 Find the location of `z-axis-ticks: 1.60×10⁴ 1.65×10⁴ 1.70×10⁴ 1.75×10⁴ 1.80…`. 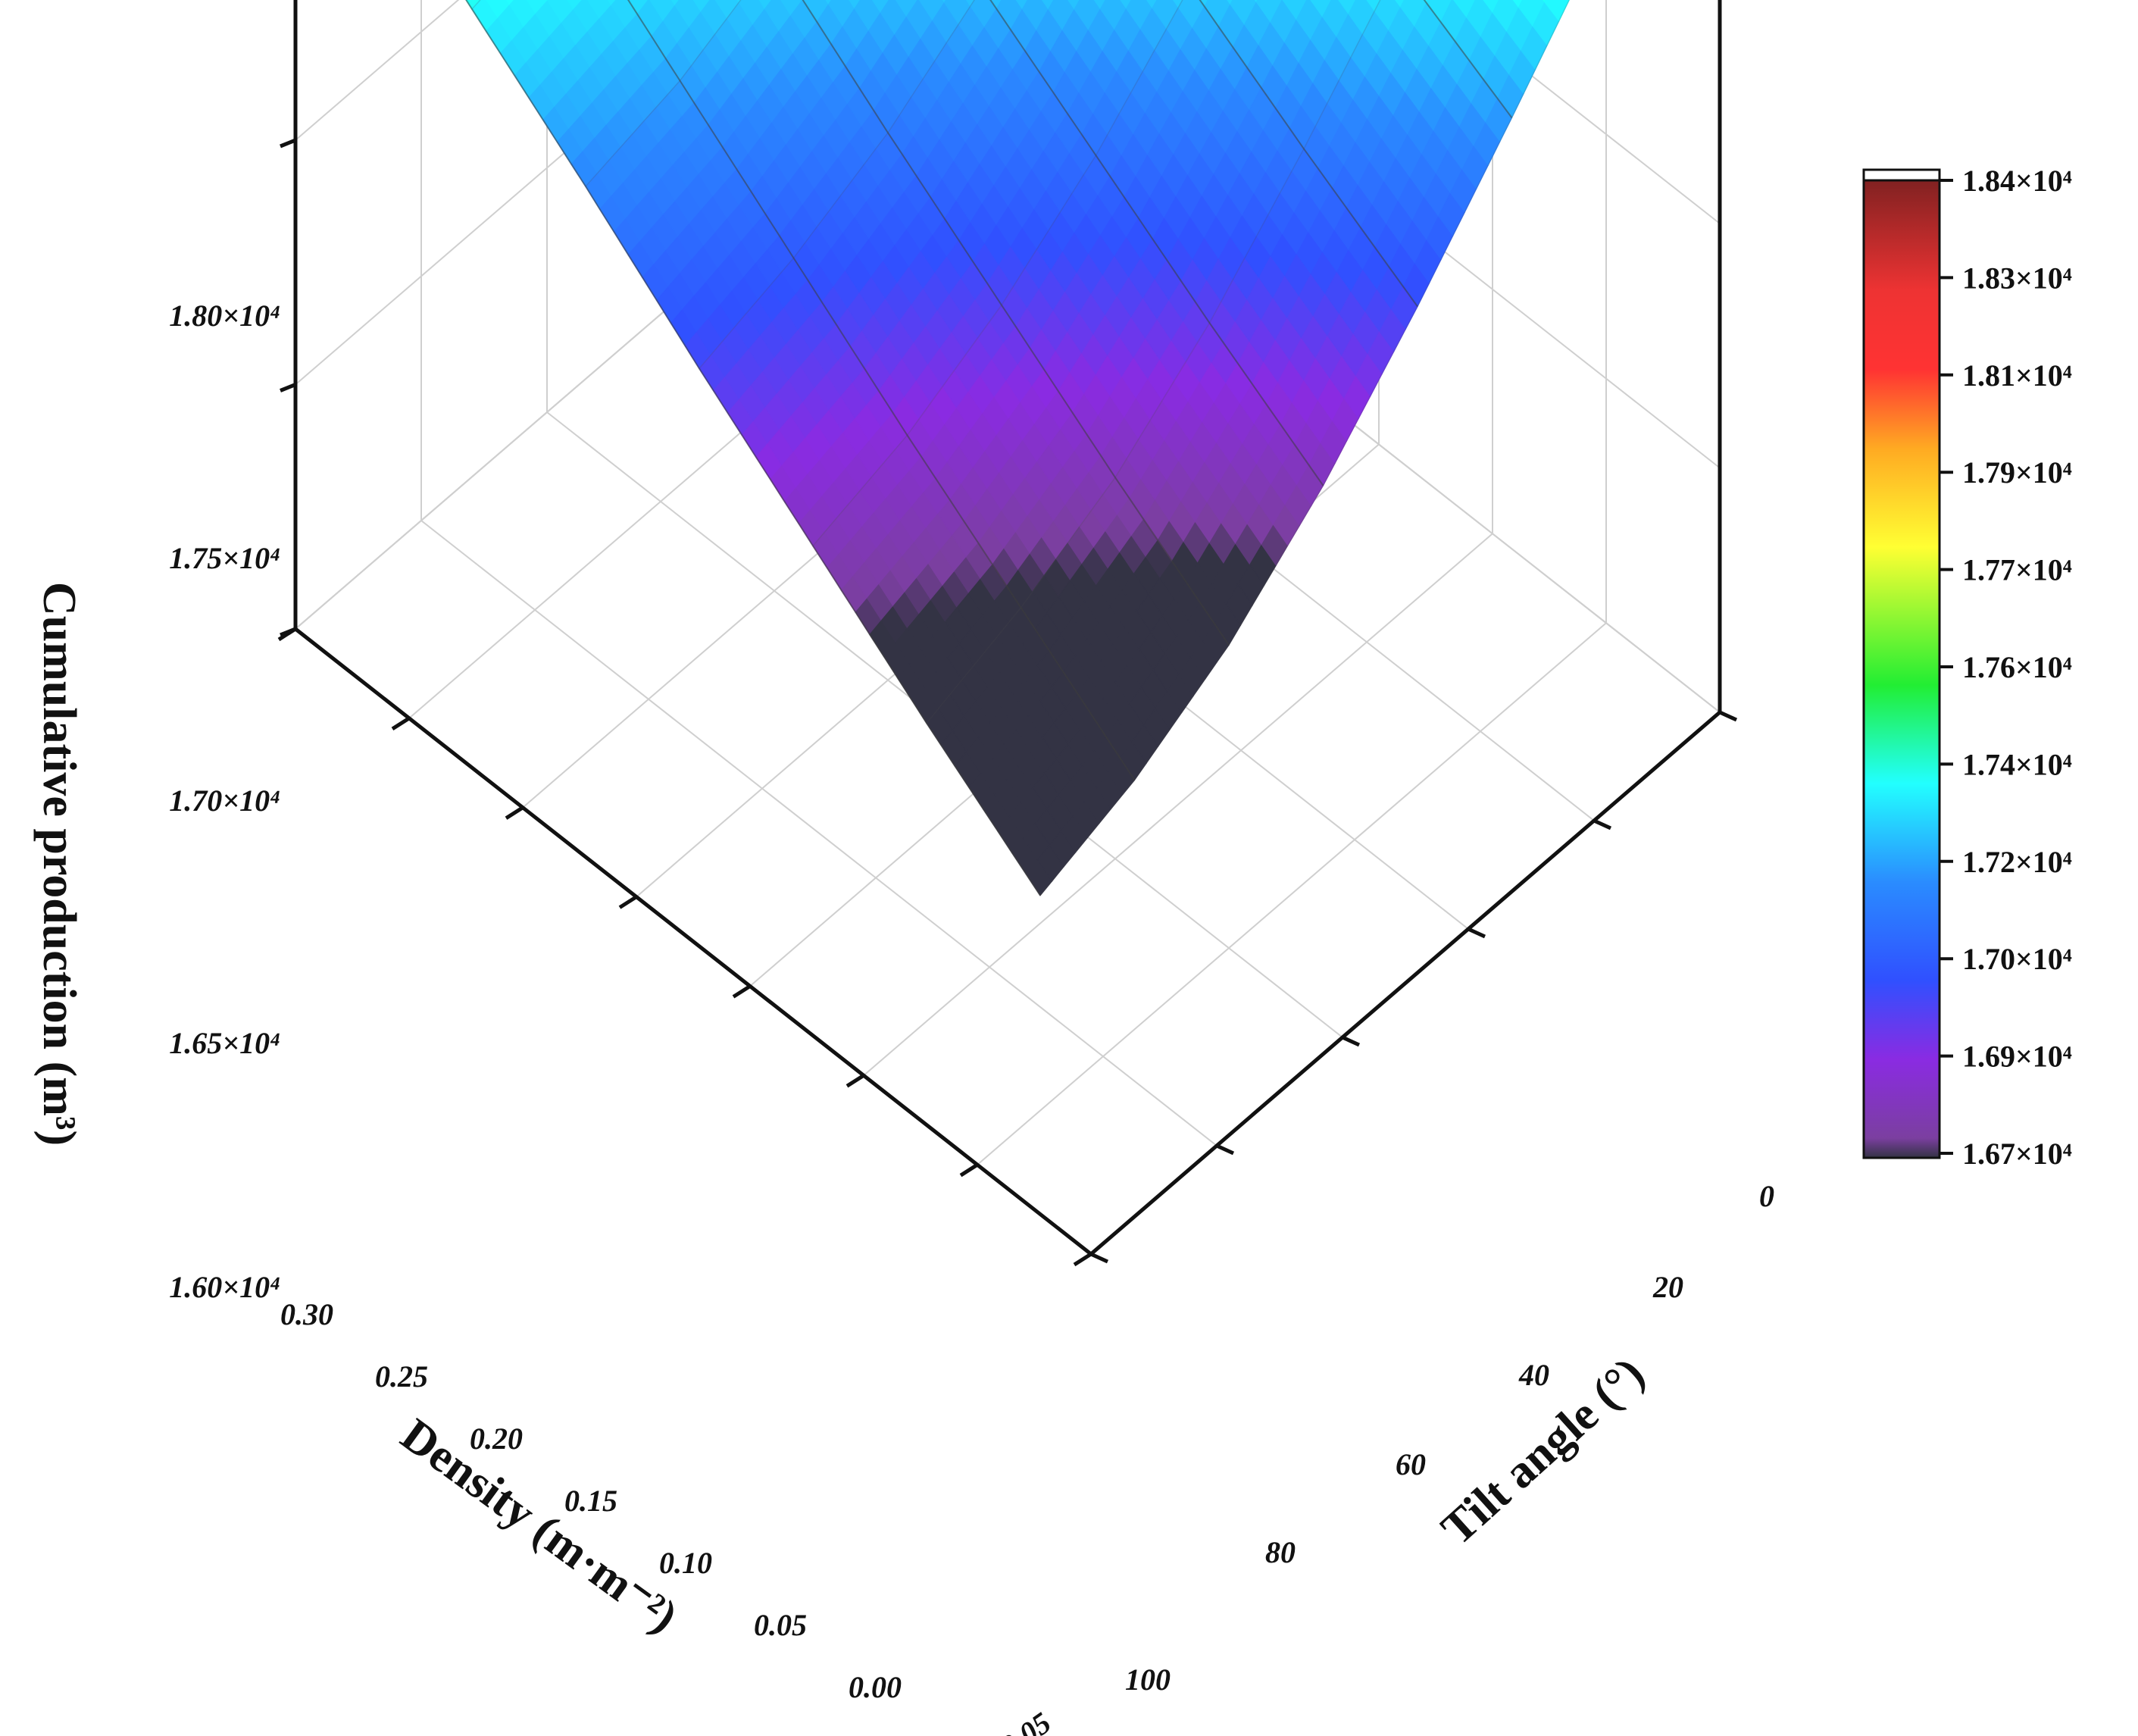

z-axis-ticks: 1.60×10⁴ 1.65×10⁴ 1.70×10⁴ 1.75×10⁴ 1.80… is located at coordinates (225, 801).